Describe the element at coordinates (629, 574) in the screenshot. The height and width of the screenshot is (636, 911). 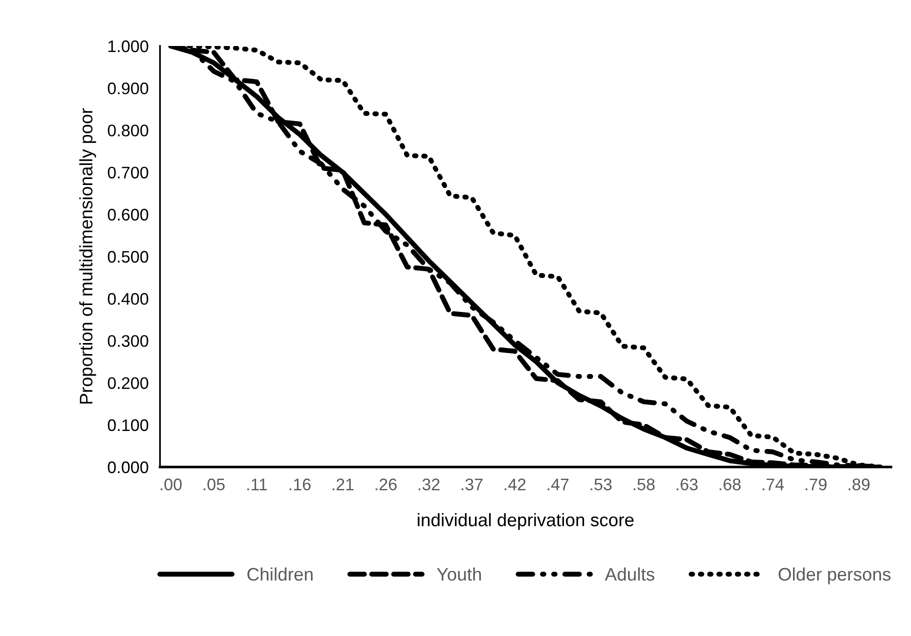
I see `legend-label: Adults` at that location.